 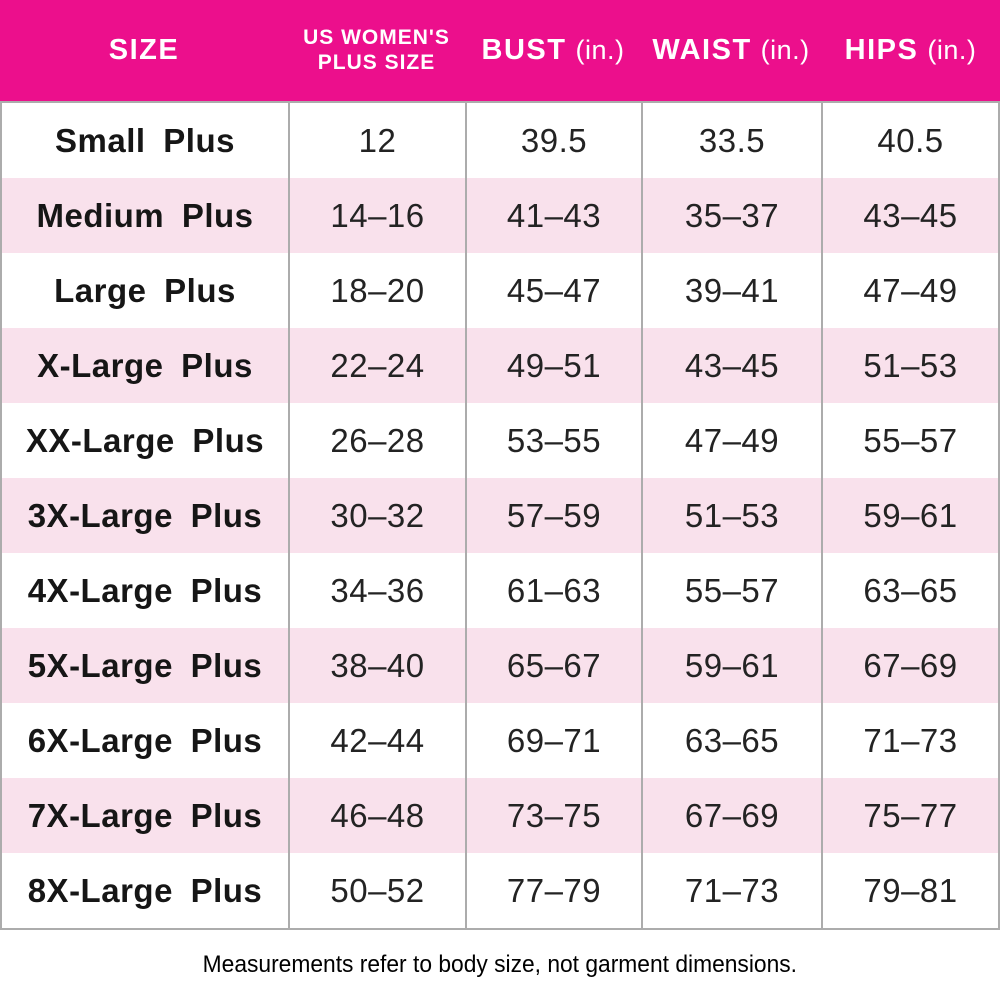 What do you see at coordinates (145, 440) in the screenshot?
I see `cell-size: XX-Large Plus` at bounding box center [145, 440].